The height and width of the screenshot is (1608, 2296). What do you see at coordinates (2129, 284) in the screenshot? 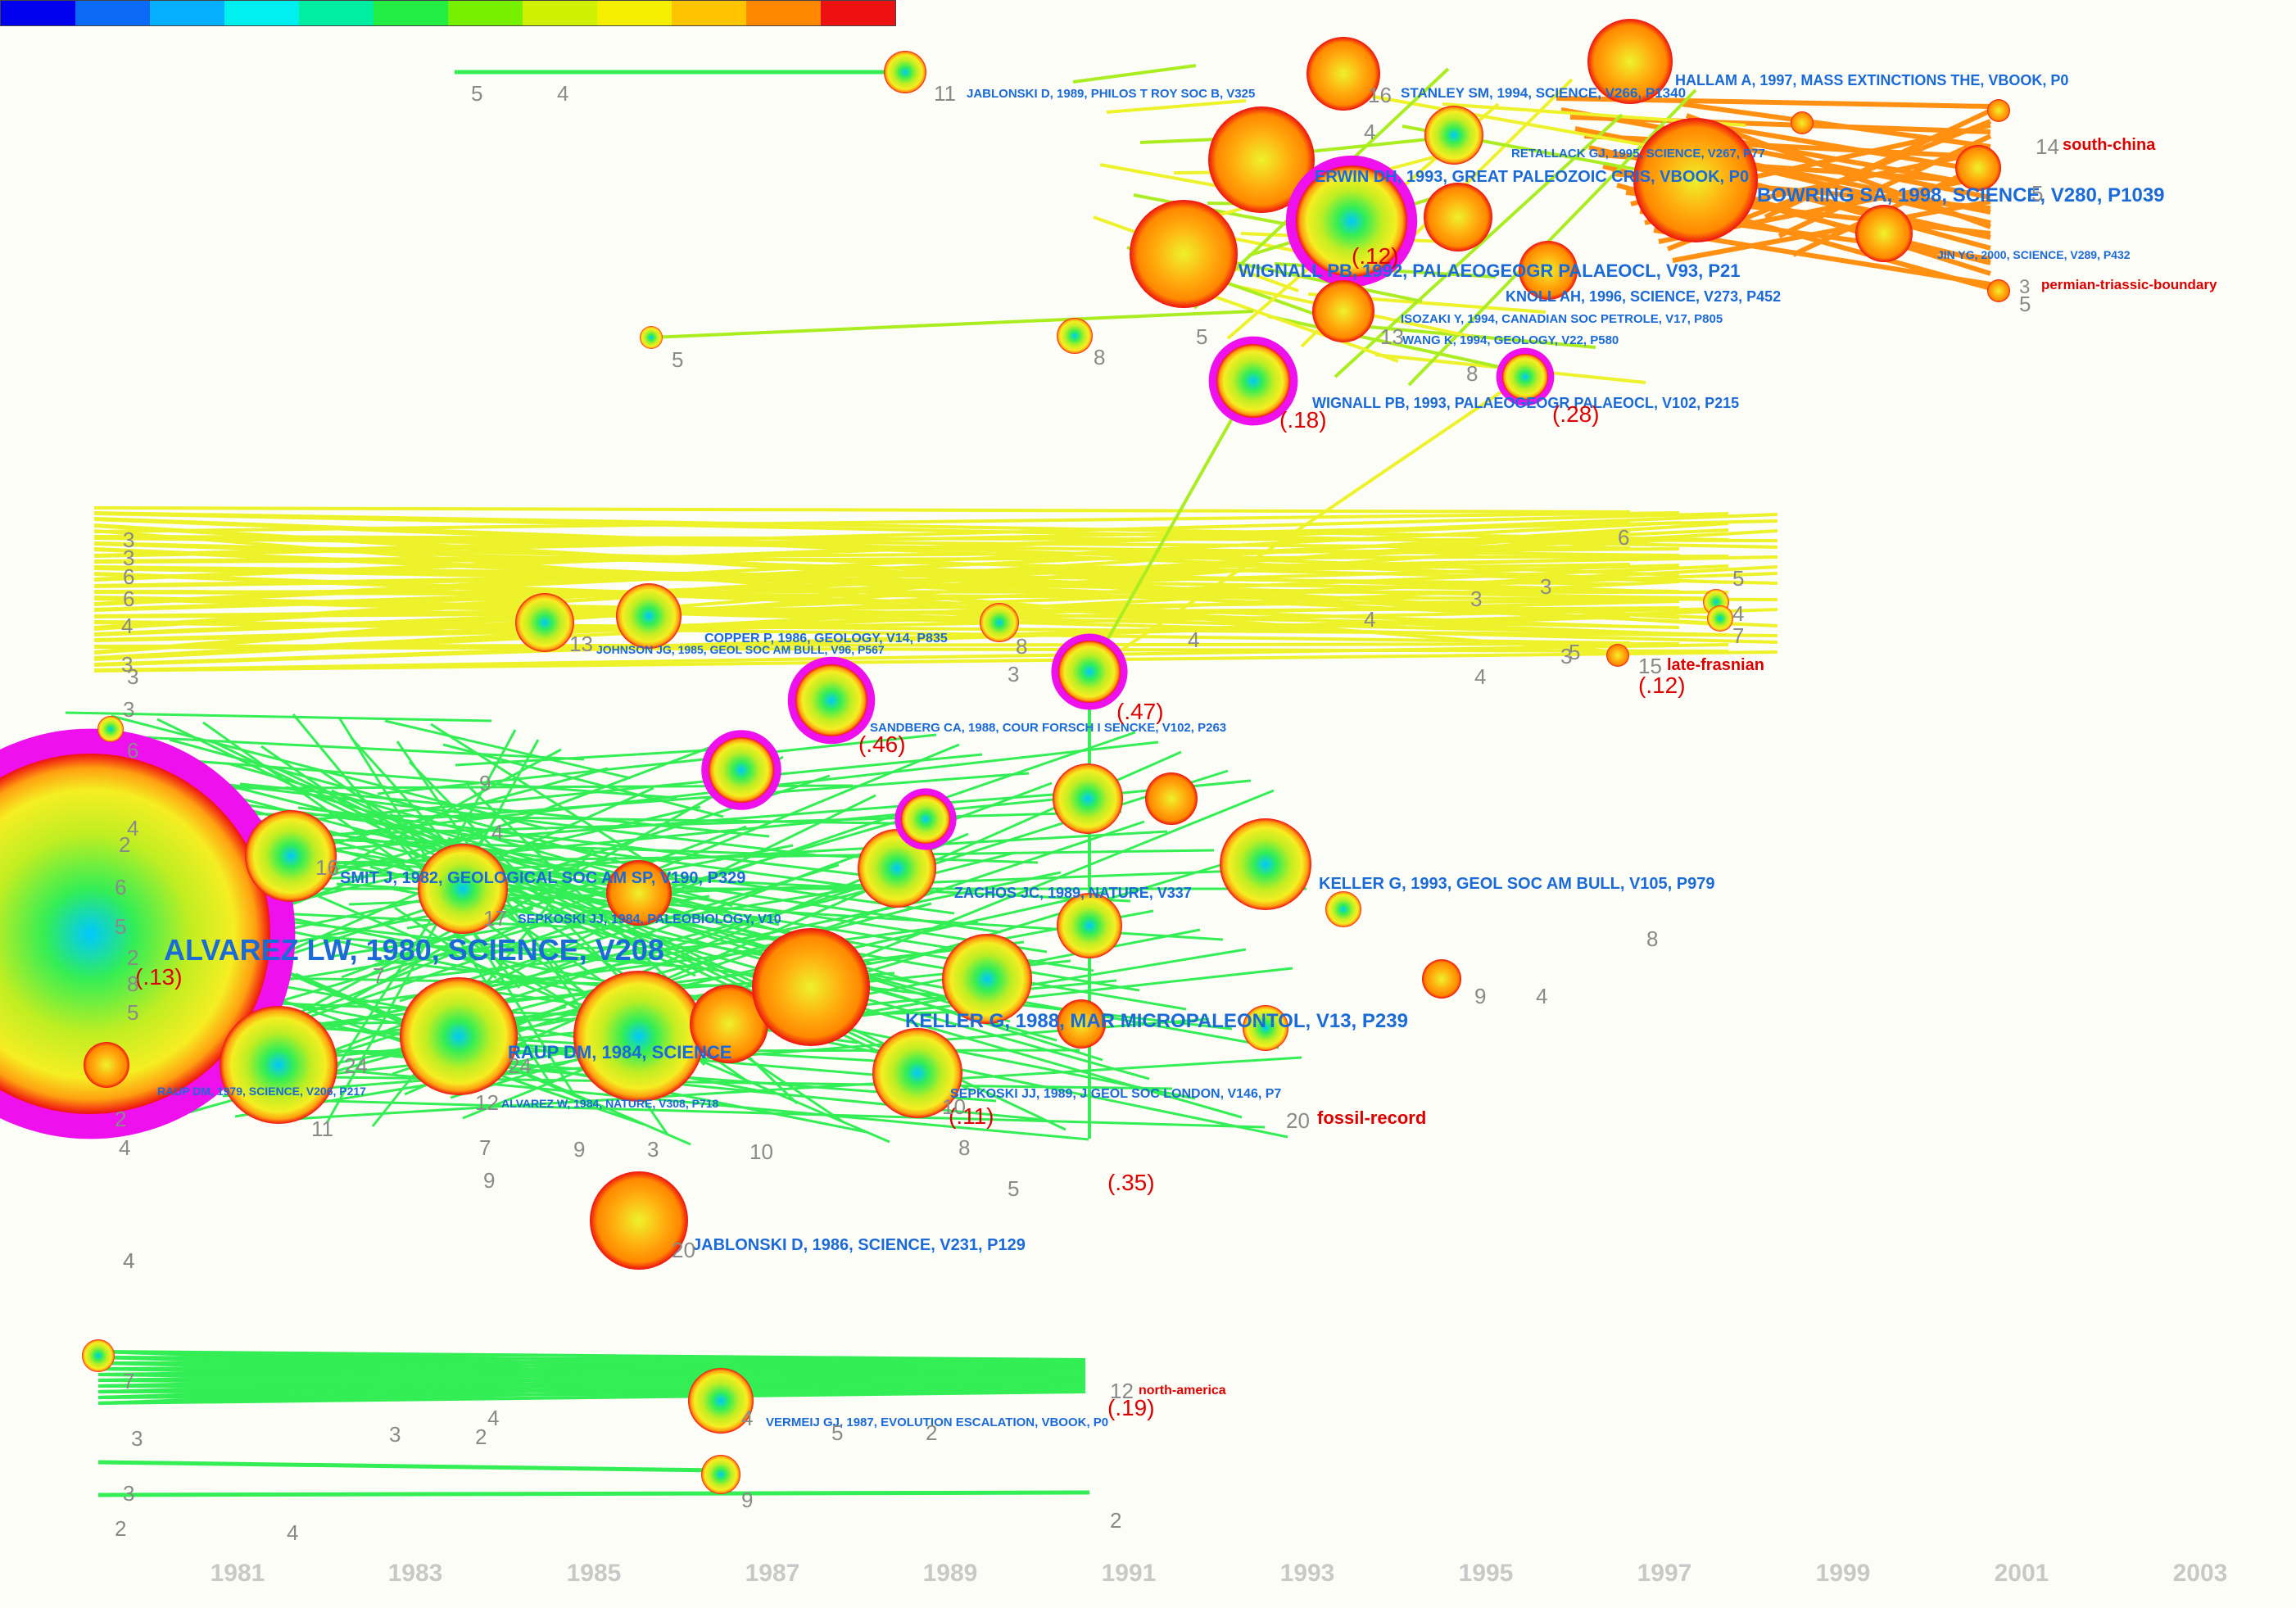
I see `cluster-label-permian-triassic-boundary: permian-triassic-boundary` at bounding box center [2129, 284].